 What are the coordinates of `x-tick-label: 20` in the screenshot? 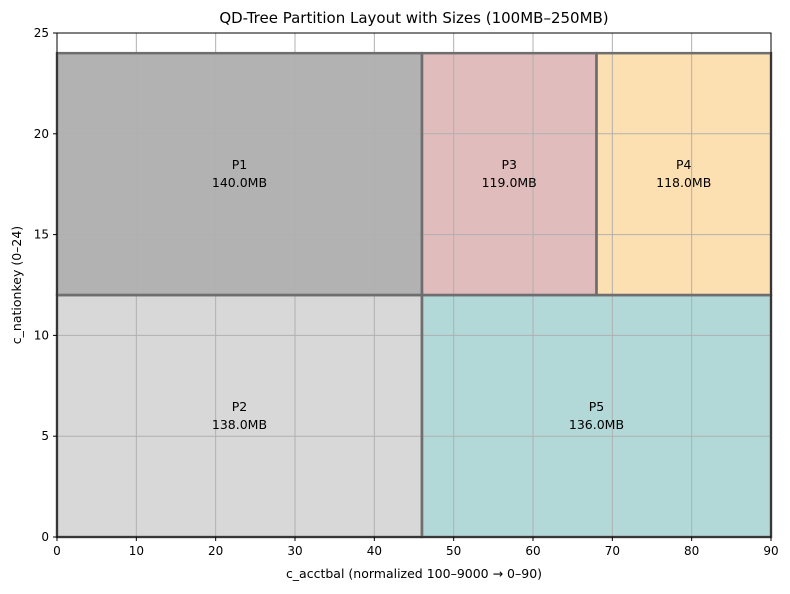 It's located at (215, 551).